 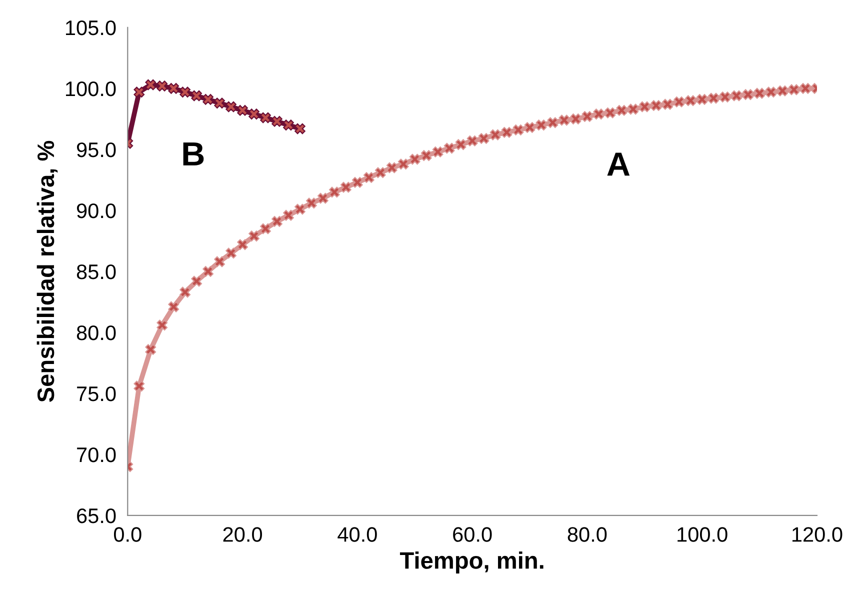 What do you see at coordinates (618, 164) in the screenshot?
I see `annotation: A` at bounding box center [618, 164].